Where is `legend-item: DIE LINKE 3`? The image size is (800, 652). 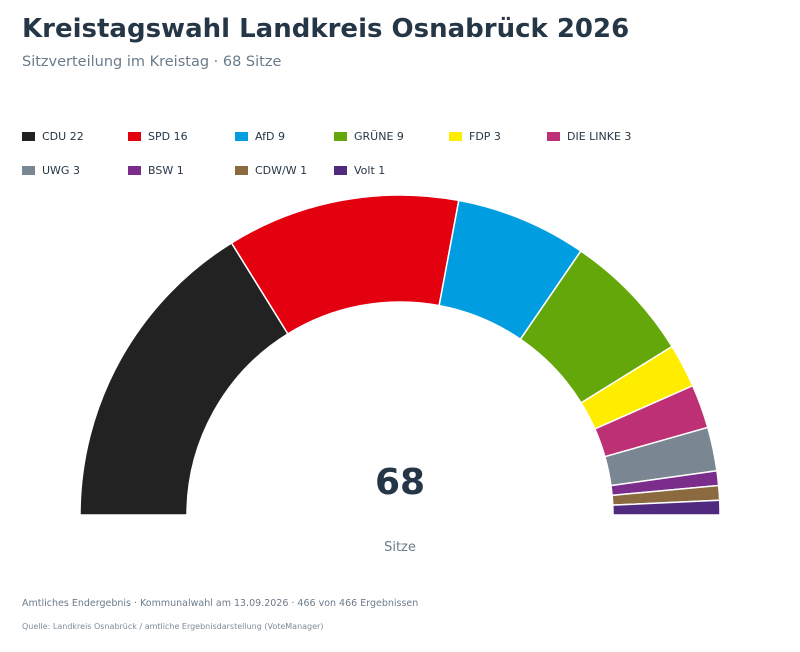 legend-item: DIE LINKE 3 is located at coordinates (589, 136).